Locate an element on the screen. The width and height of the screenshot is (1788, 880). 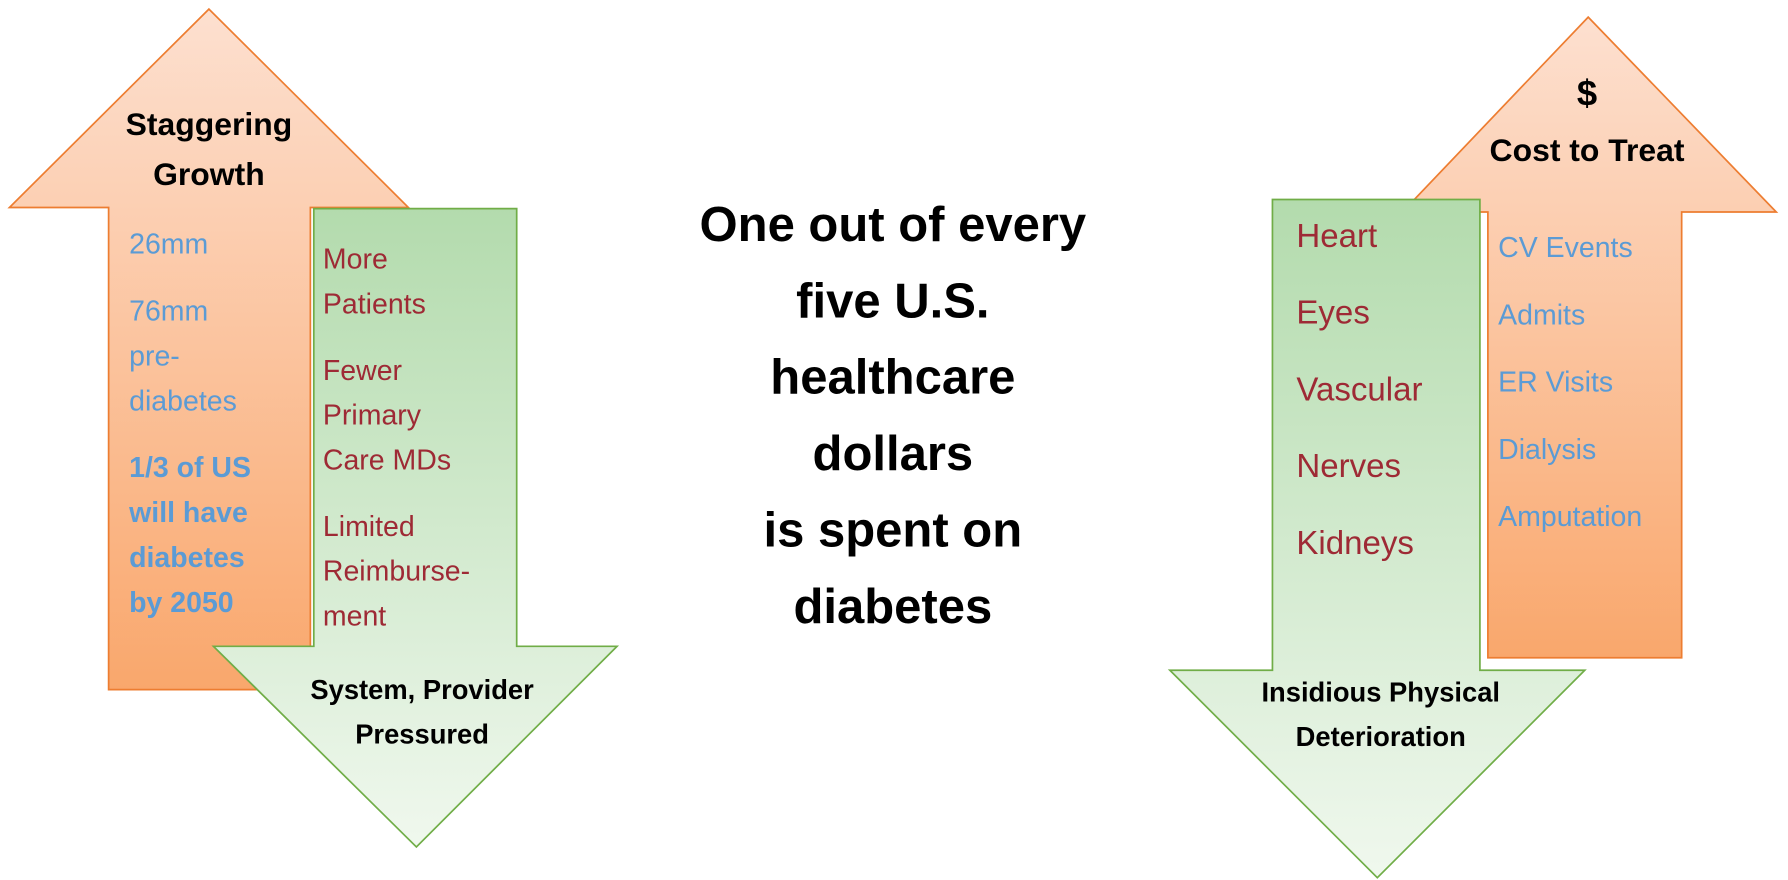
list-item: CV Events is located at coordinates (1565, 248).